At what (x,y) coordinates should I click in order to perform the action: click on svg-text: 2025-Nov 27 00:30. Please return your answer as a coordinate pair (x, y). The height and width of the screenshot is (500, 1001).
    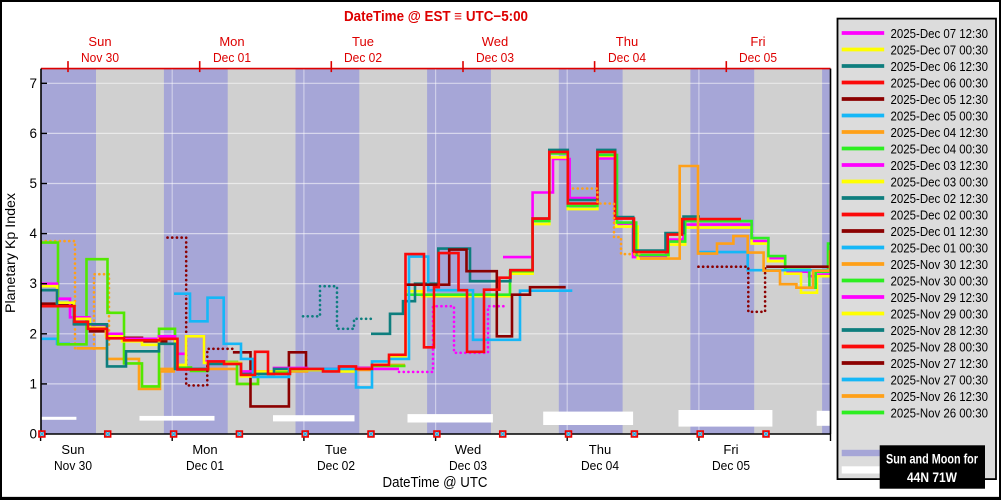
    Looking at the image, I should click on (940, 379).